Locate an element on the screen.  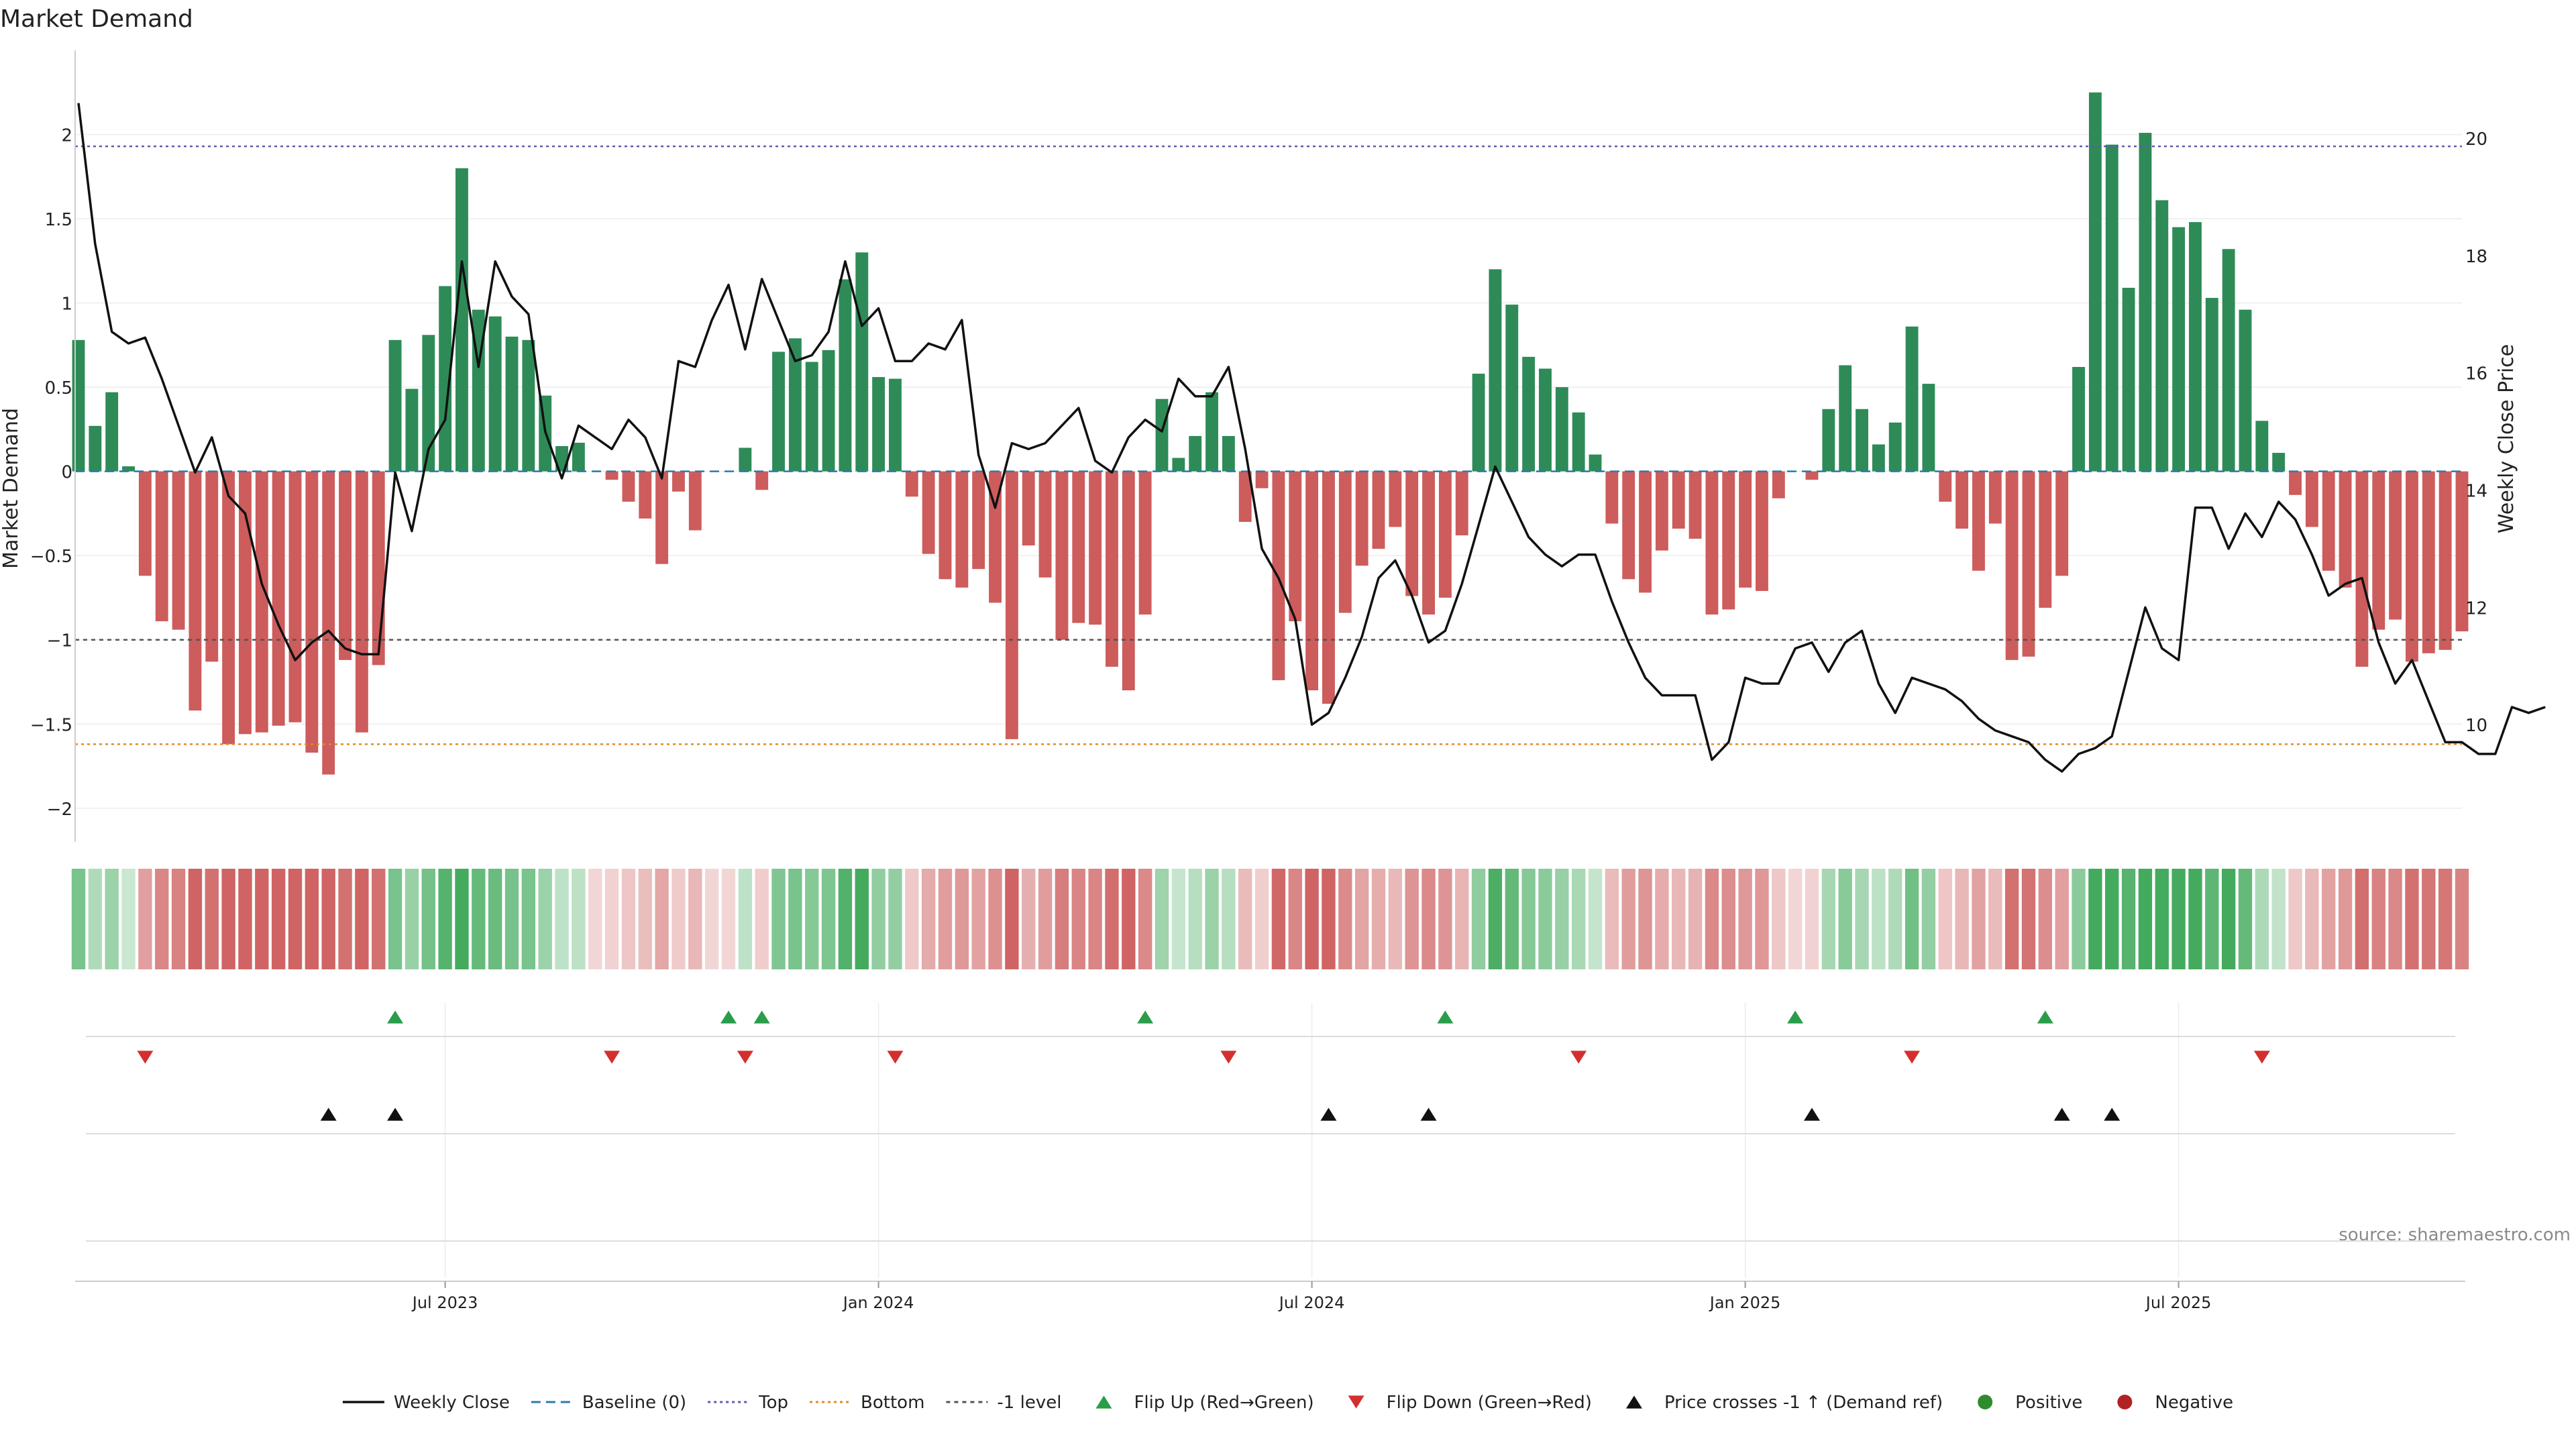
y-tick-label: −1.5 is located at coordinates (51, 725).